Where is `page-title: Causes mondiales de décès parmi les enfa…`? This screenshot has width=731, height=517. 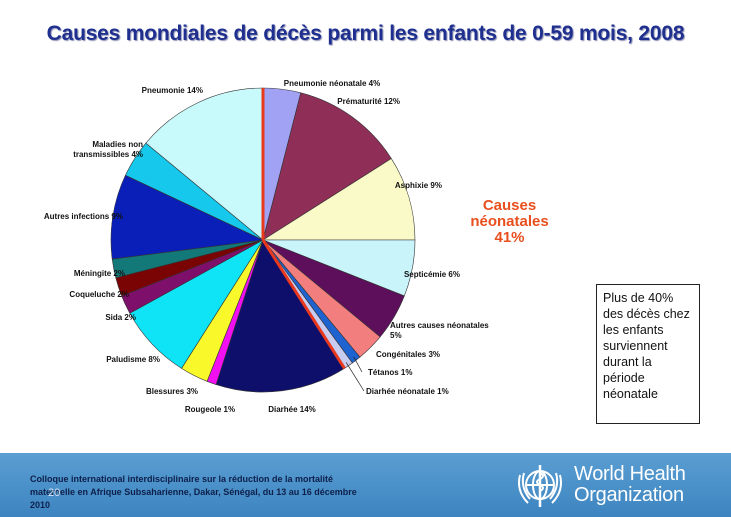
page-title: Causes mondiales de décès parmi les enfa… is located at coordinates (365, 33).